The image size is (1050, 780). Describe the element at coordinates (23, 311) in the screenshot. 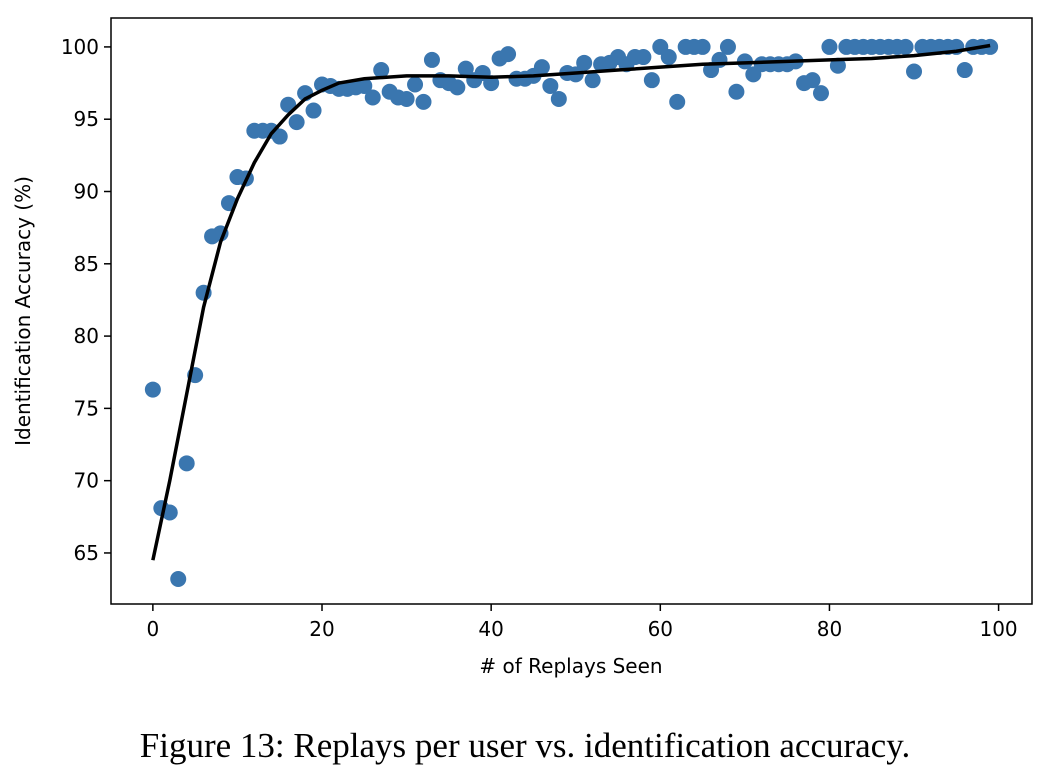

I see `y-axis-label: Identification Accuracy (%)` at that location.